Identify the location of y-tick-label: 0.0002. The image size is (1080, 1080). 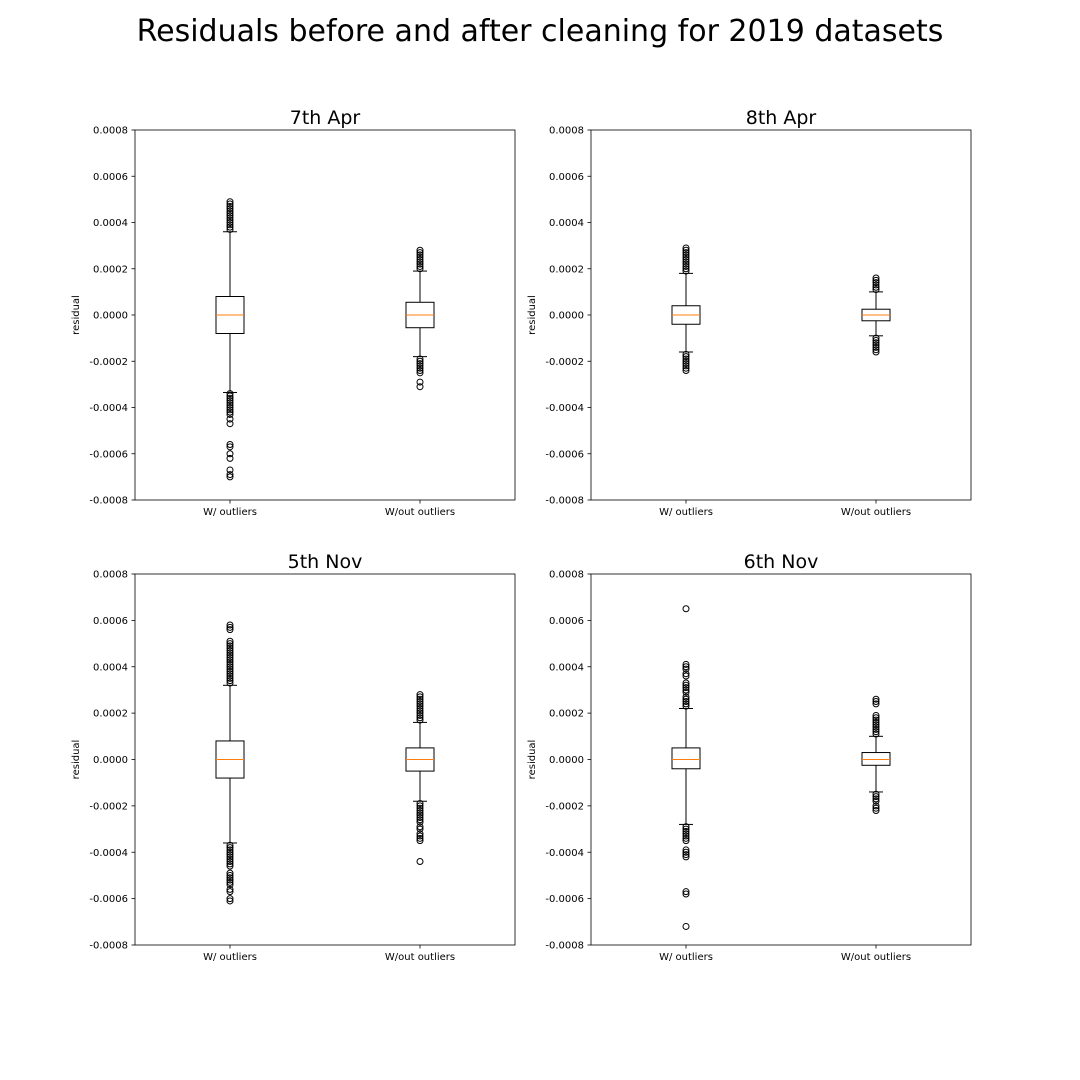
(110, 269).